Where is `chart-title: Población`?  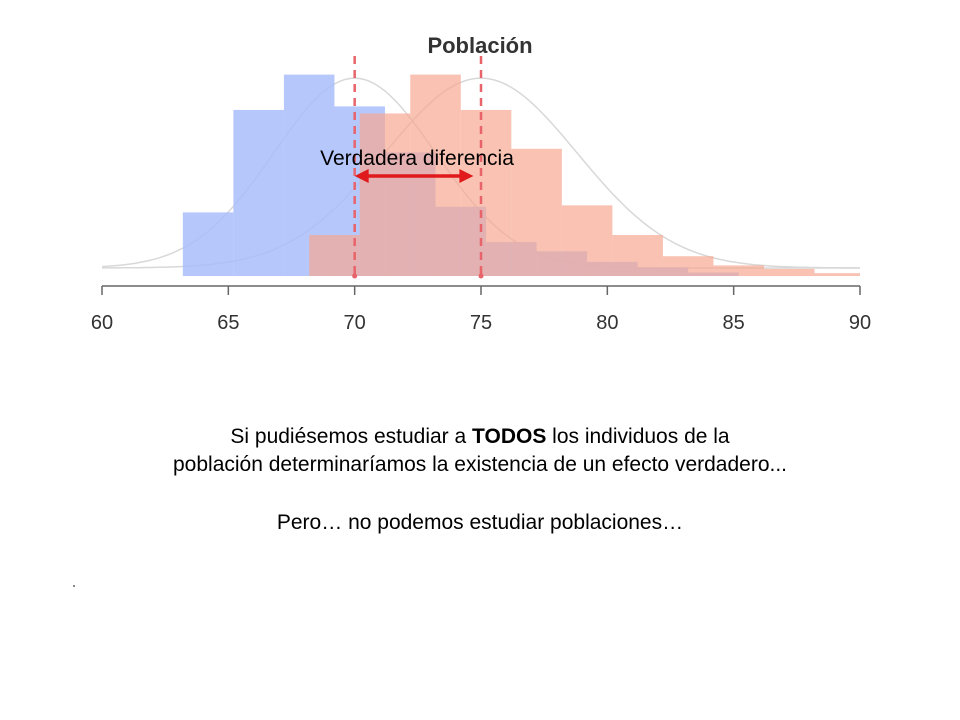
chart-title: Población is located at coordinates (479, 45).